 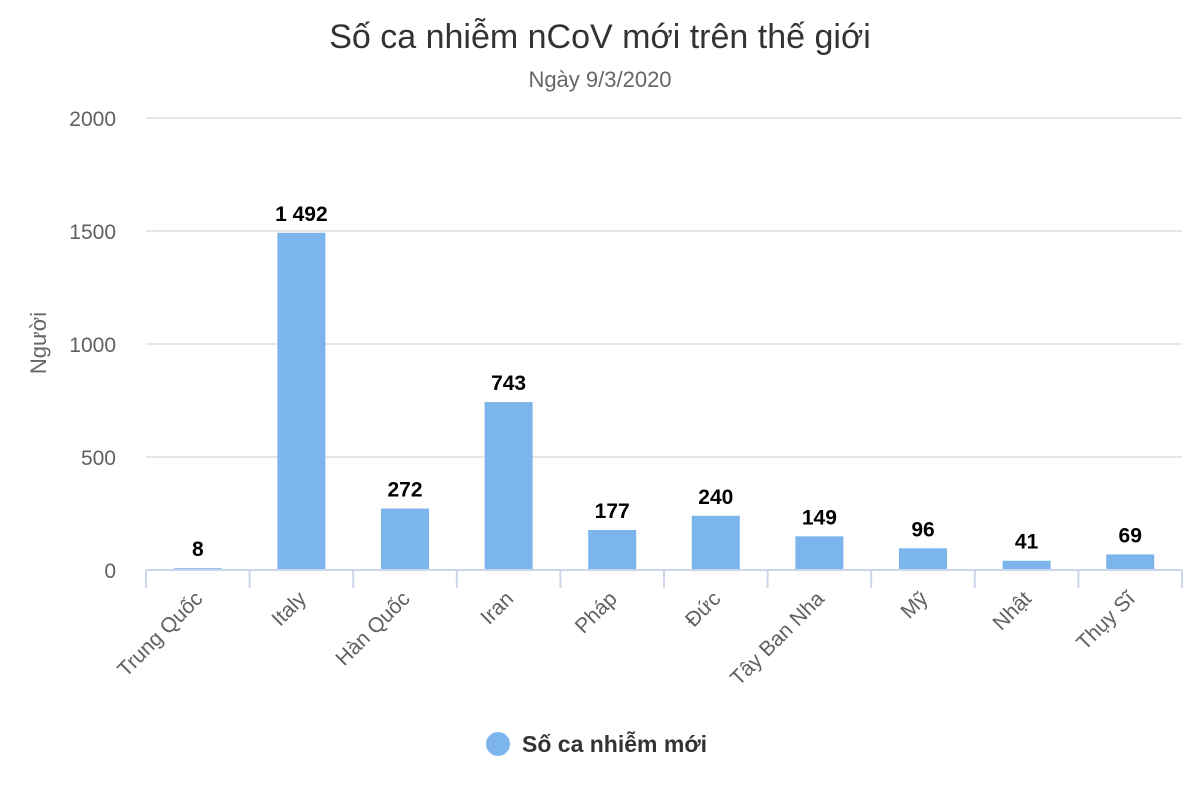 What do you see at coordinates (301, 214) in the screenshot?
I see `data-label: 1 492` at bounding box center [301, 214].